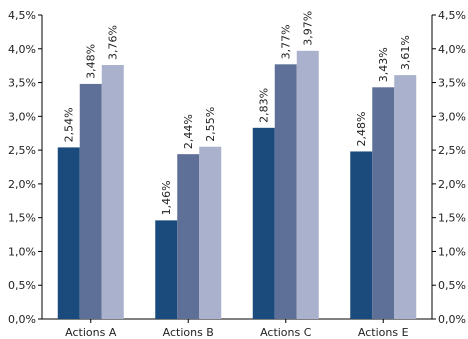 Image resolution: width=468 pixels, height=339 pixels. What do you see at coordinates (405, 52) in the screenshot?
I see `bar-data-label: 3,61%` at bounding box center [405, 52].